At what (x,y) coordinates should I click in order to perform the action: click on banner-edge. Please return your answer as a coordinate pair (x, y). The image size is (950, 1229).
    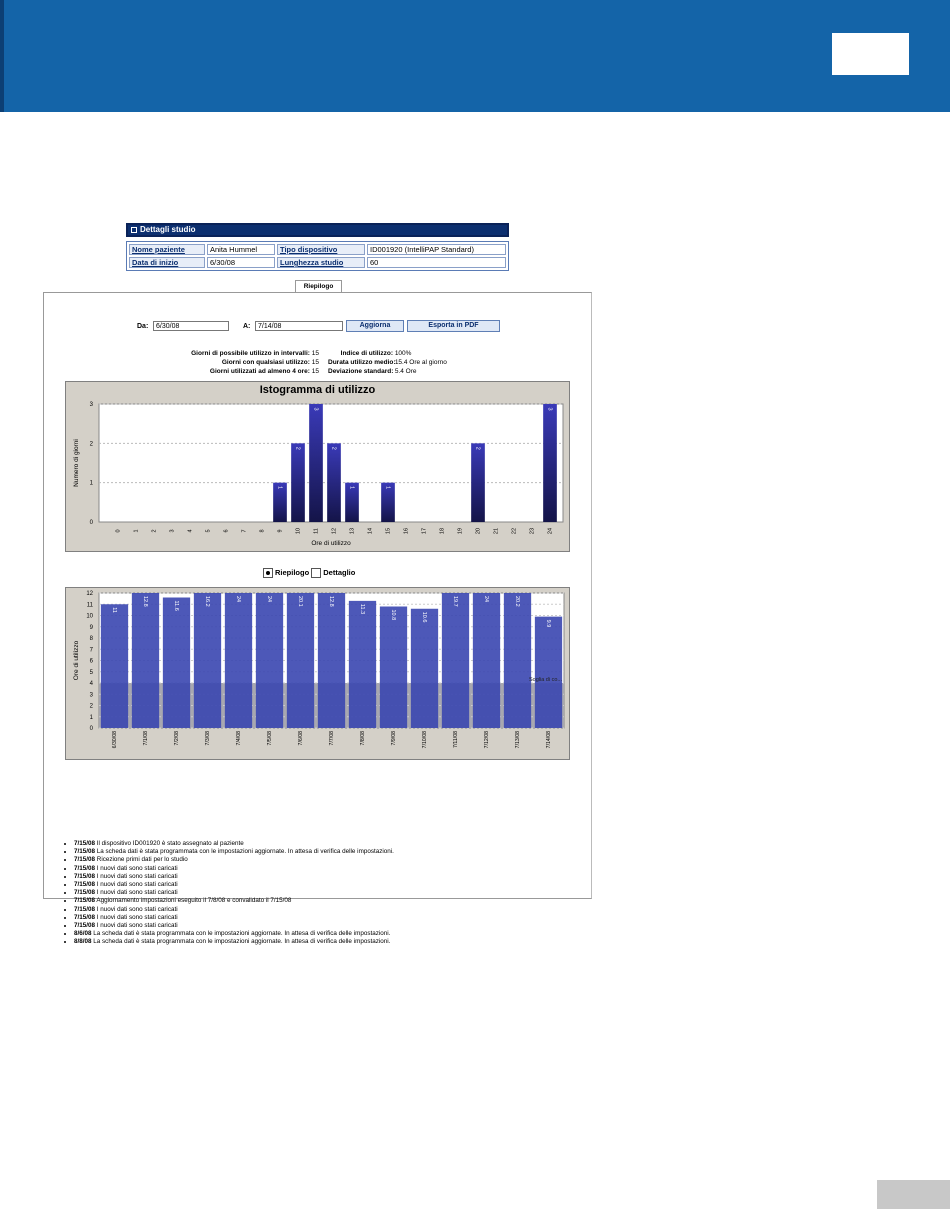
    Looking at the image, I should click on (2, 56).